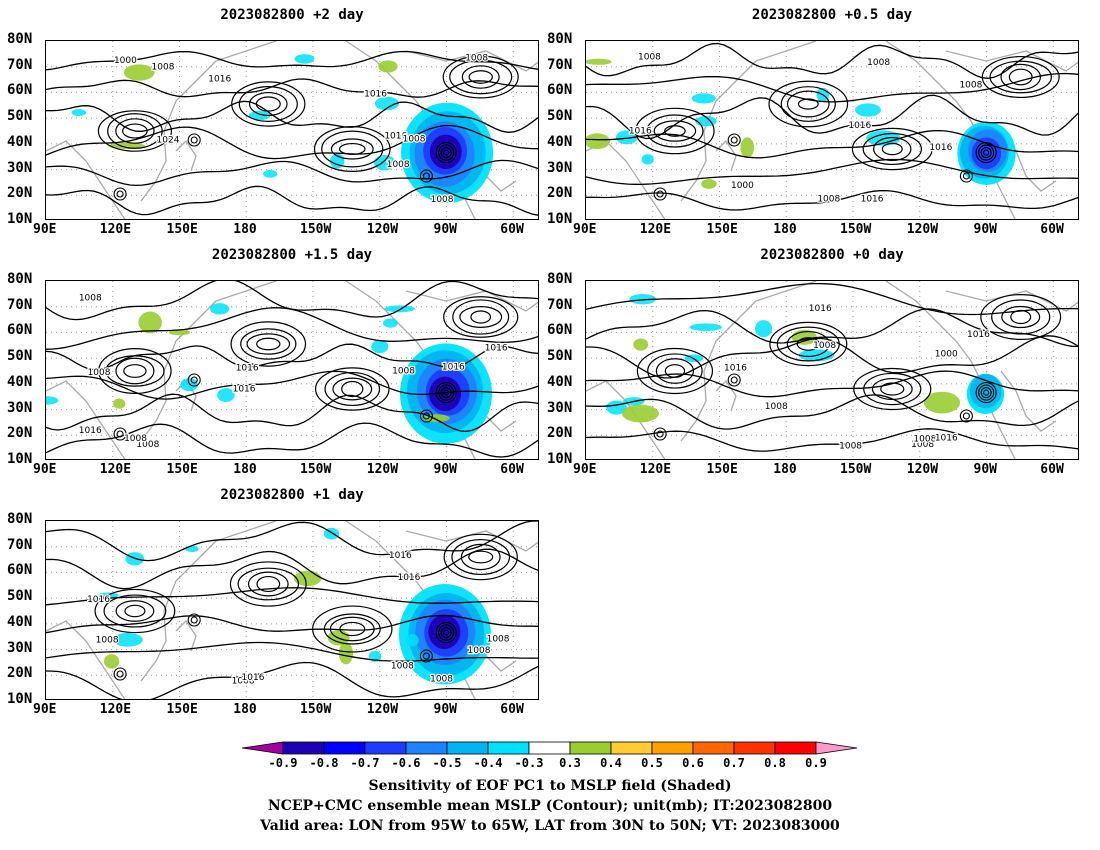 Image resolution: width=1100 pixels, height=850 pixels. Describe the element at coordinates (832, 15) in the screenshot. I see `panel-title: 2023082800 +0.5 day` at that location.